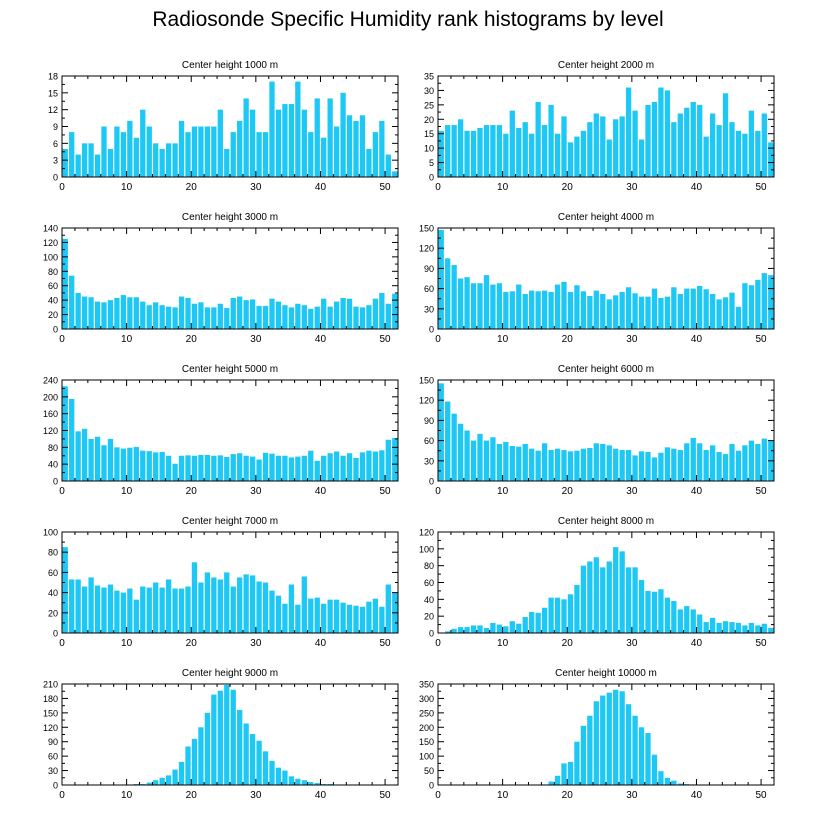  Describe the element at coordinates (53, 301) in the screenshot. I see `y-tick-label: 40` at that location.